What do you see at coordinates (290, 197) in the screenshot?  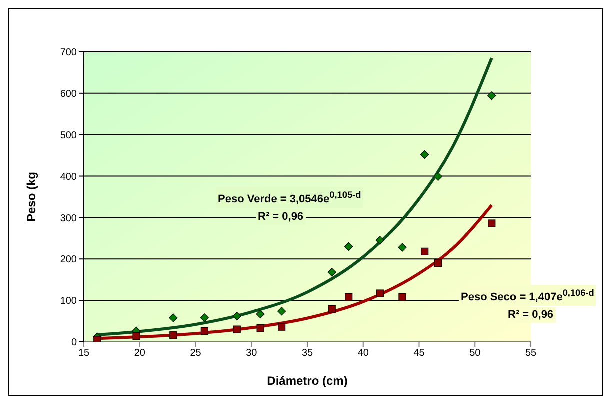 I see `annotation: Peso Verde = 3,0546e$^{0,105-d}$` at bounding box center [290, 197].